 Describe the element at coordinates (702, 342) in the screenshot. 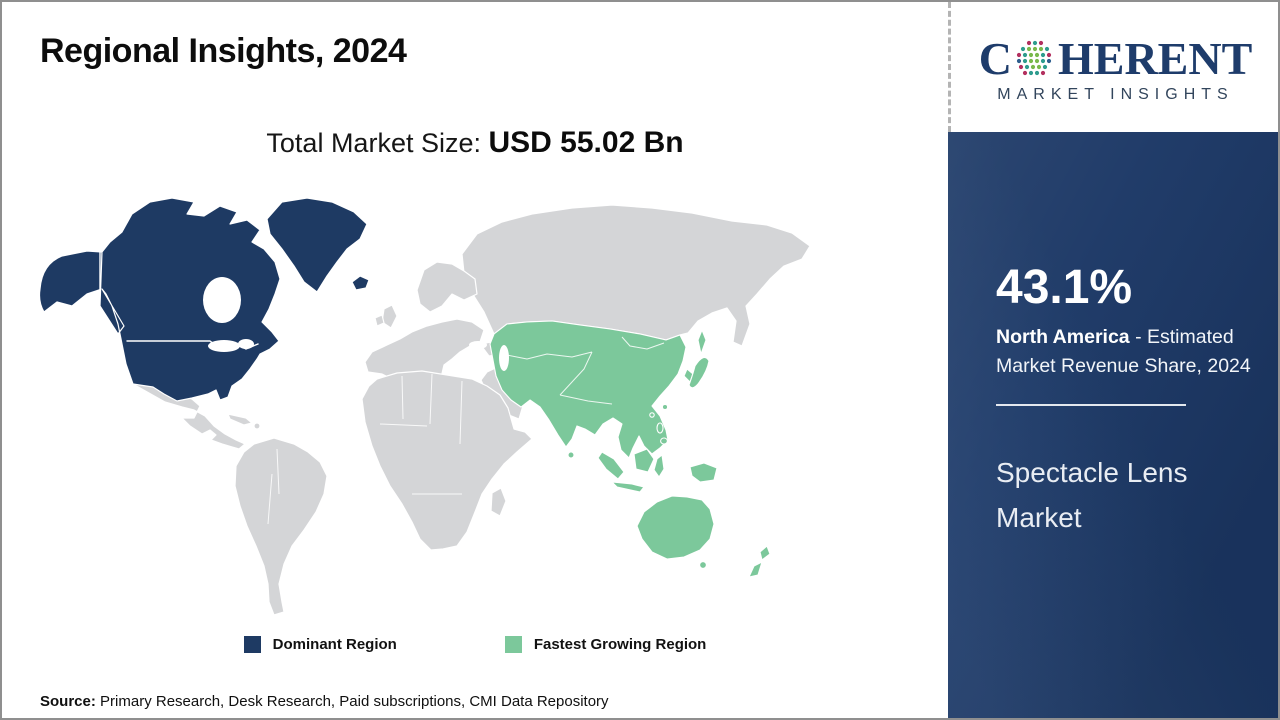

I see `map-region-sakhalin` at that location.